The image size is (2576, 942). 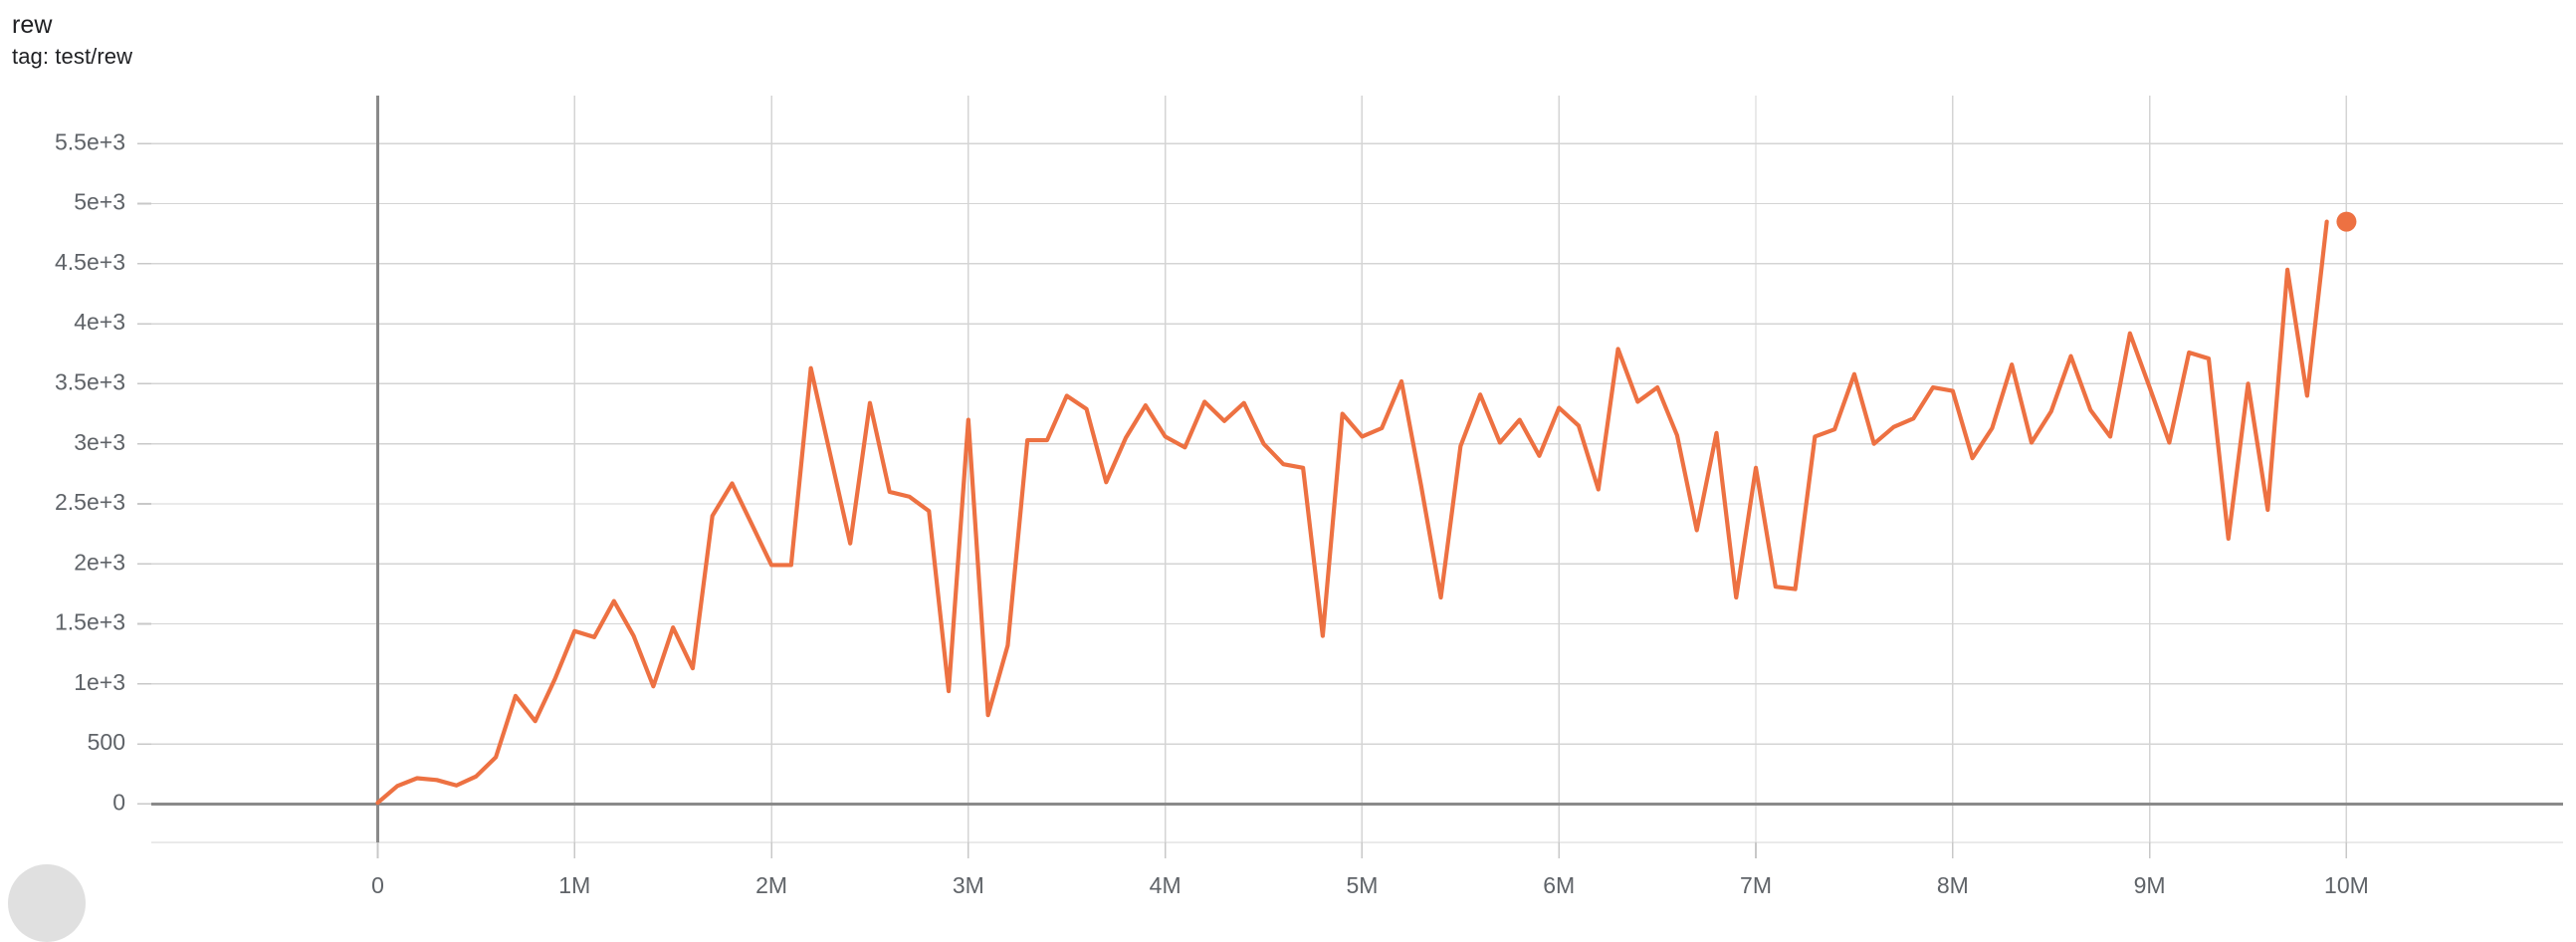 What do you see at coordinates (968, 885) in the screenshot?
I see `x-tick-label: 3M` at bounding box center [968, 885].